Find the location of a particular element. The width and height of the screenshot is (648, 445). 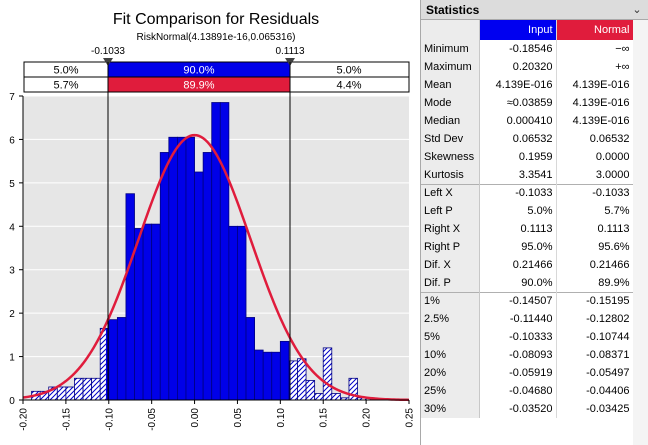

statistic-label: Left P is located at coordinates (450, 211).